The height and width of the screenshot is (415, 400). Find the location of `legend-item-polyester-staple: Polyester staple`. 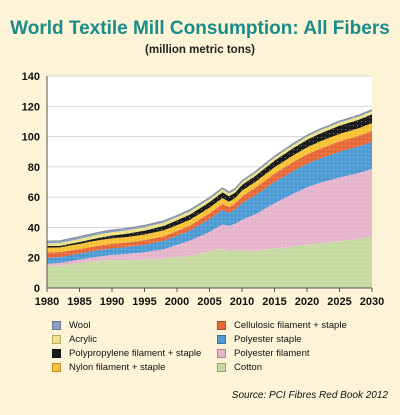

legend-item-polyester-staple: Polyester staple is located at coordinates (259, 339).